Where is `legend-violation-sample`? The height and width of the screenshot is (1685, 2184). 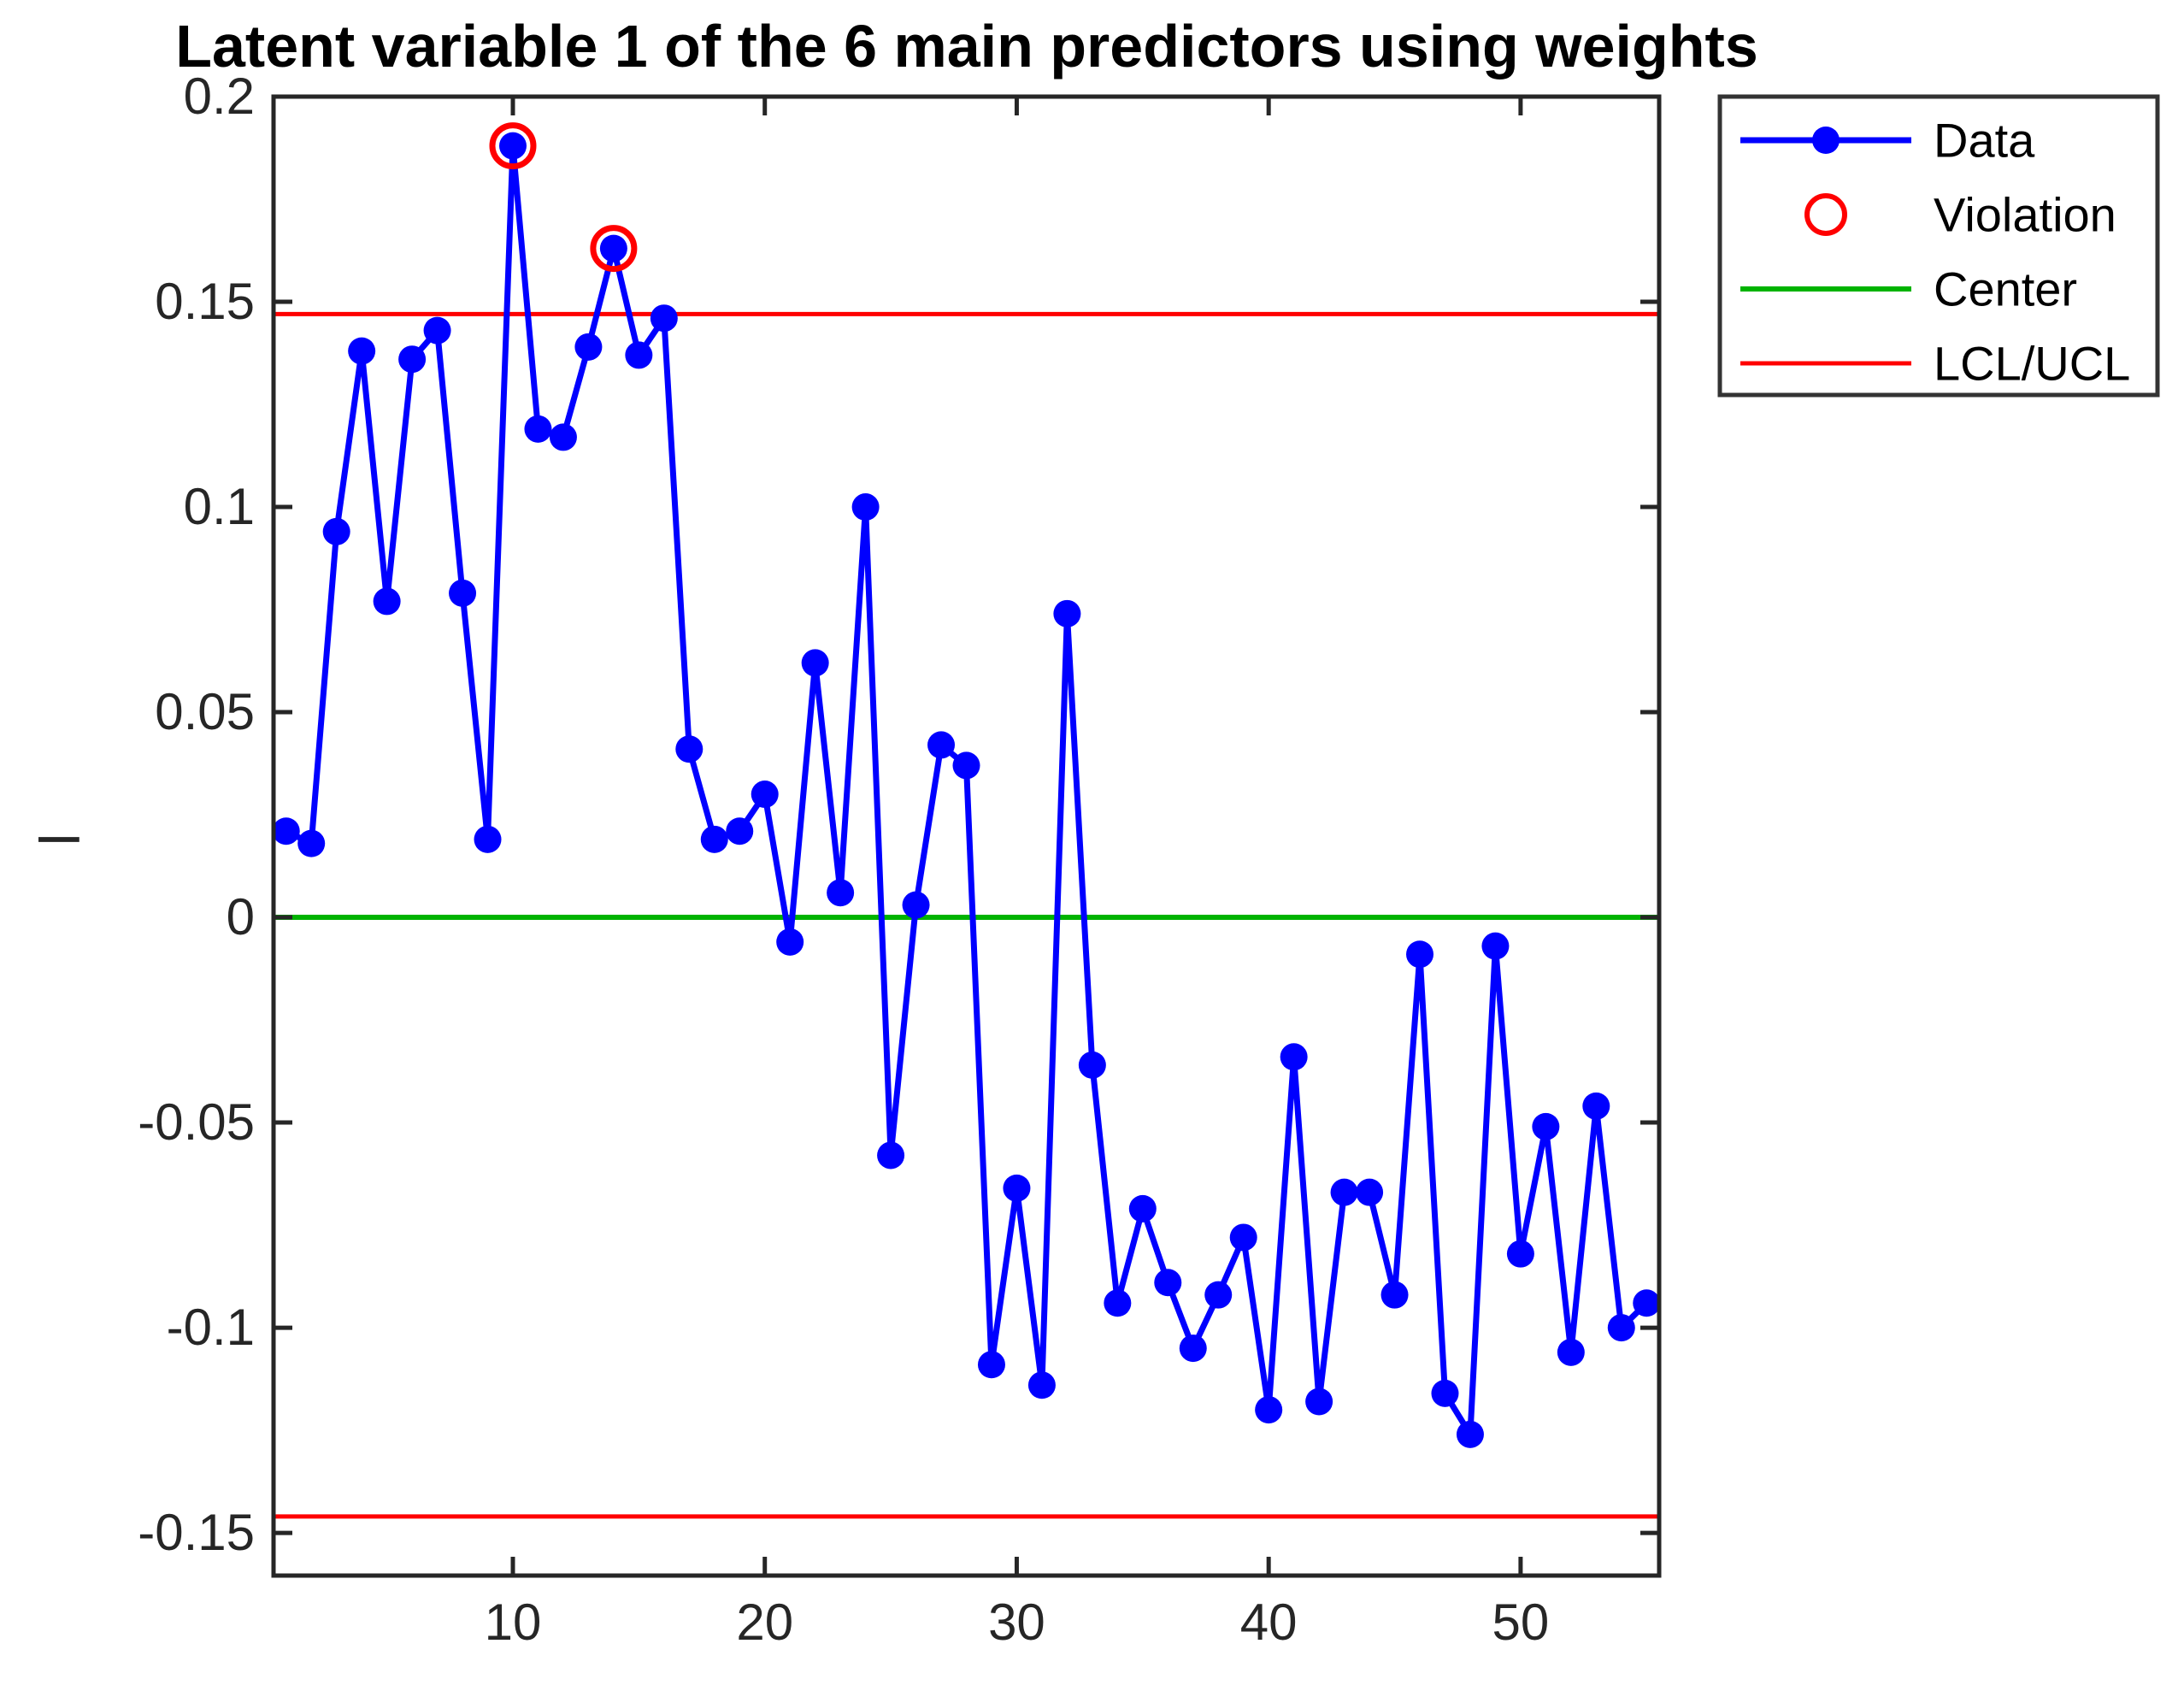
legend-violation-sample is located at coordinates (1825, 214).